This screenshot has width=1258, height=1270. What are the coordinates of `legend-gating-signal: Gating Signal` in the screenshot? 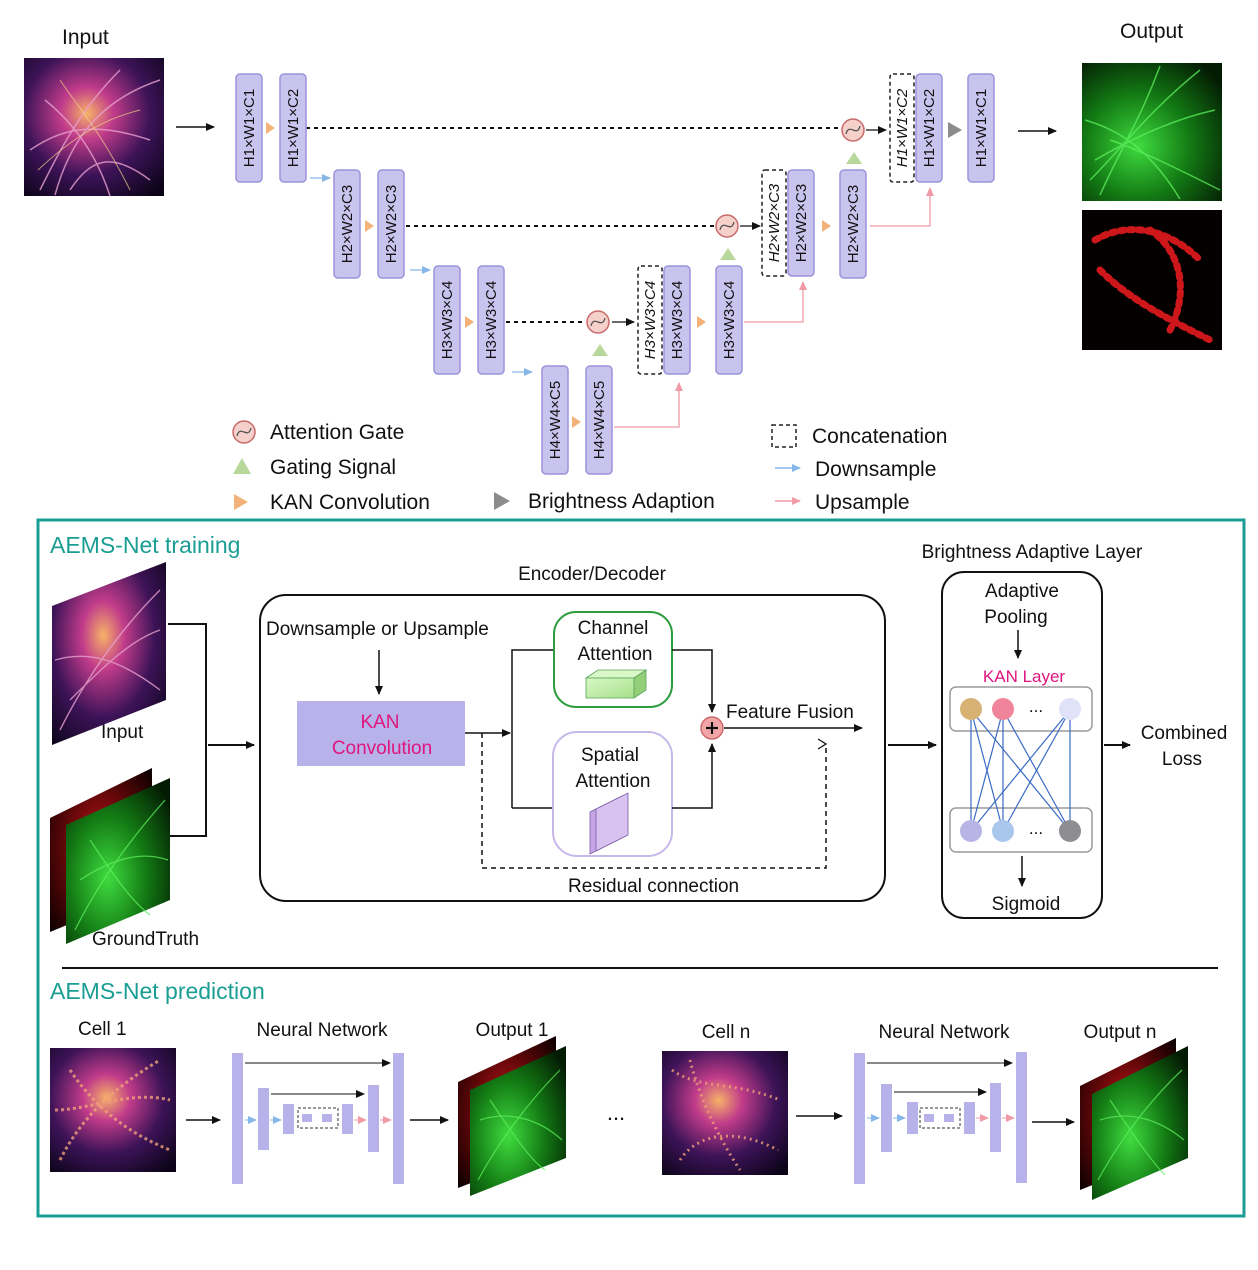 It's located at (314, 467).